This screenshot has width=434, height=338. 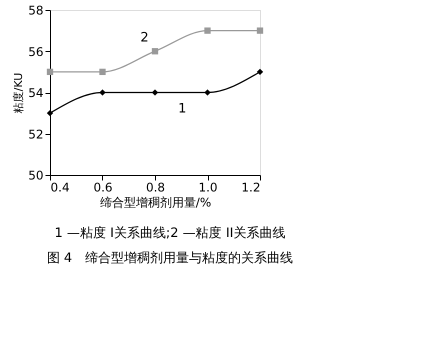 I want to click on x-tick-label: 1.0, so click(x=208, y=187).